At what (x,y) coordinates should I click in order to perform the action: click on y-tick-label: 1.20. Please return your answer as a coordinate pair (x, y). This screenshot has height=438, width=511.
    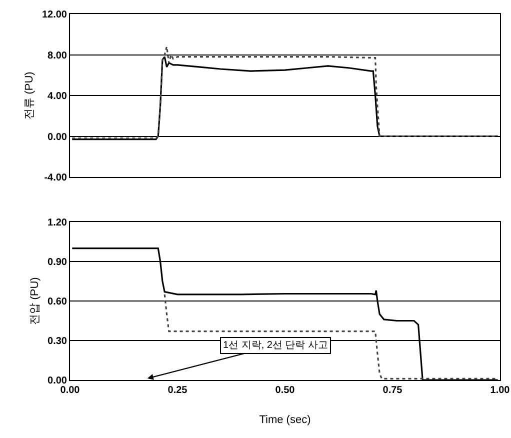
    Looking at the image, I should click on (58, 223).